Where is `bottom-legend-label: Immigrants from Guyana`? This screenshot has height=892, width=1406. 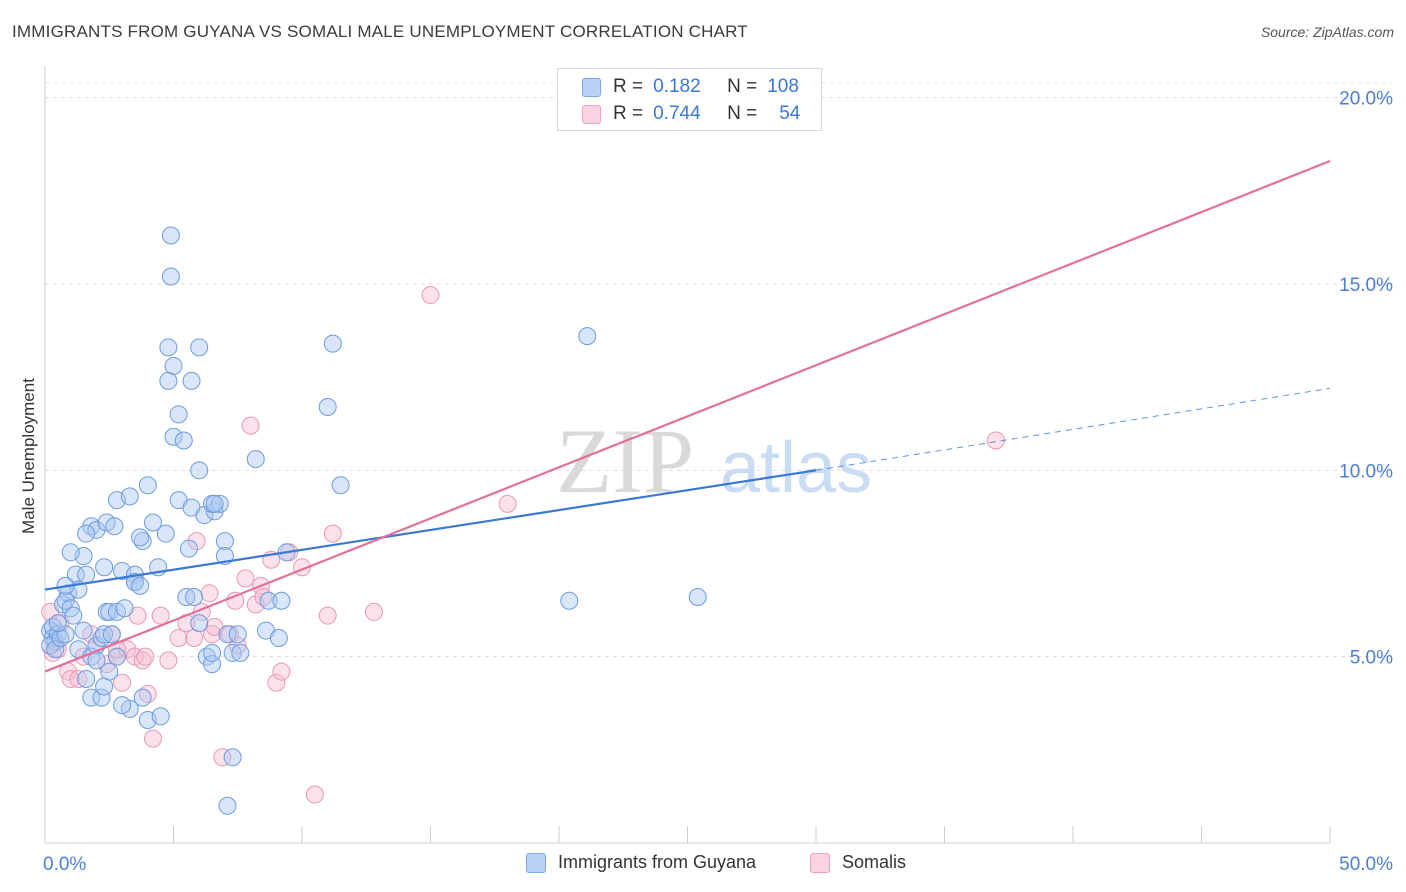 bottom-legend-label: Immigrants from Guyana is located at coordinates (657, 862).